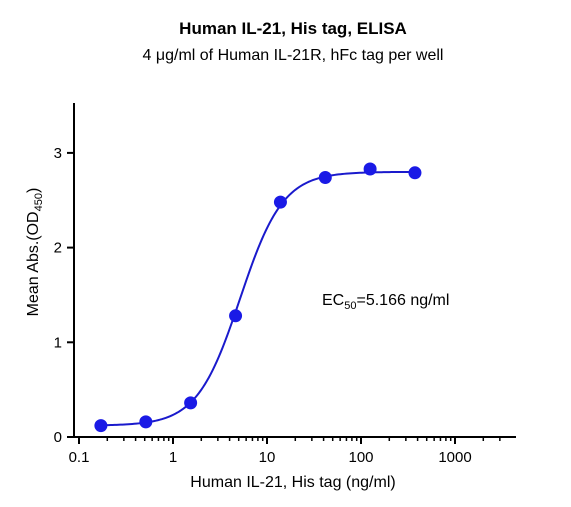 This screenshot has width=571, height=507. I want to click on y-tick-label: 2, so click(58, 248).